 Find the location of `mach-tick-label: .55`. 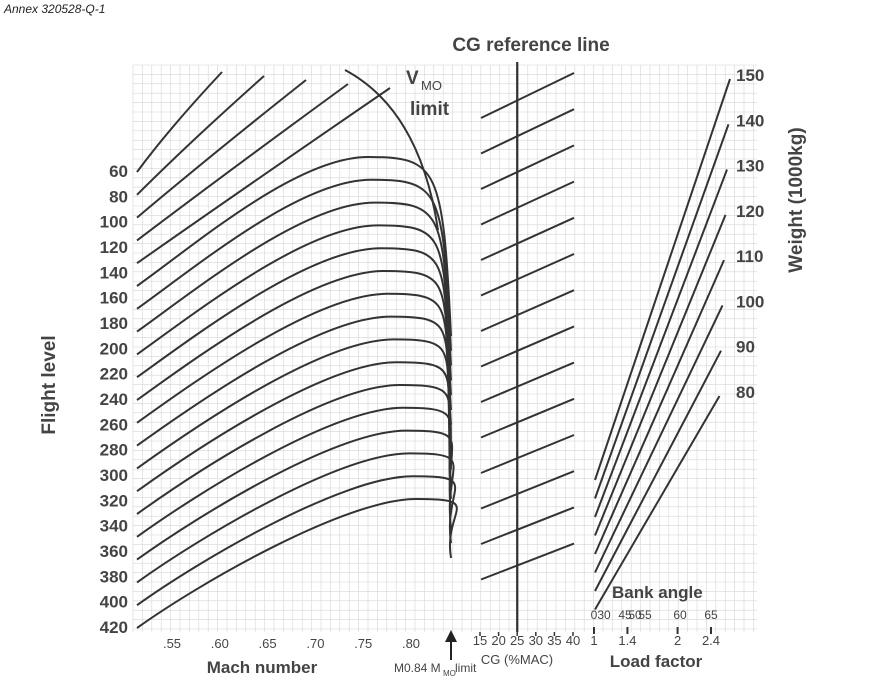

mach-tick-label: .55 is located at coordinates (172, 643).